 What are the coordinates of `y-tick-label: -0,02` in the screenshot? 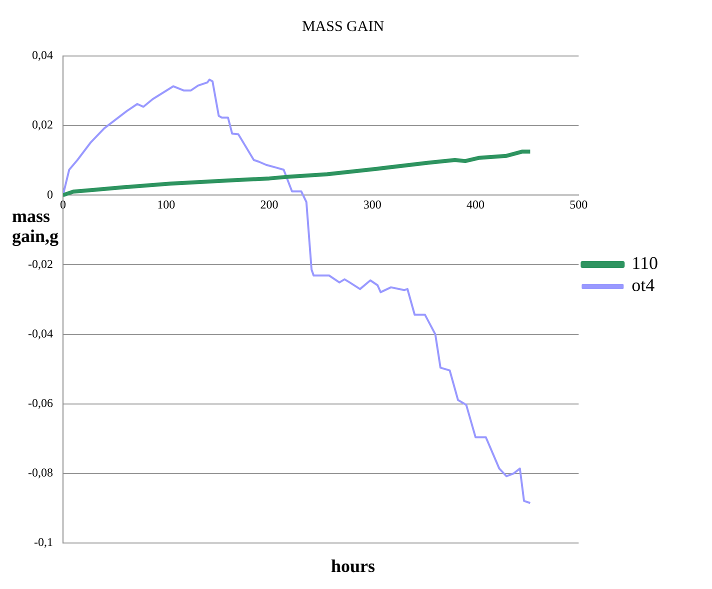 It's located at (40, 263).